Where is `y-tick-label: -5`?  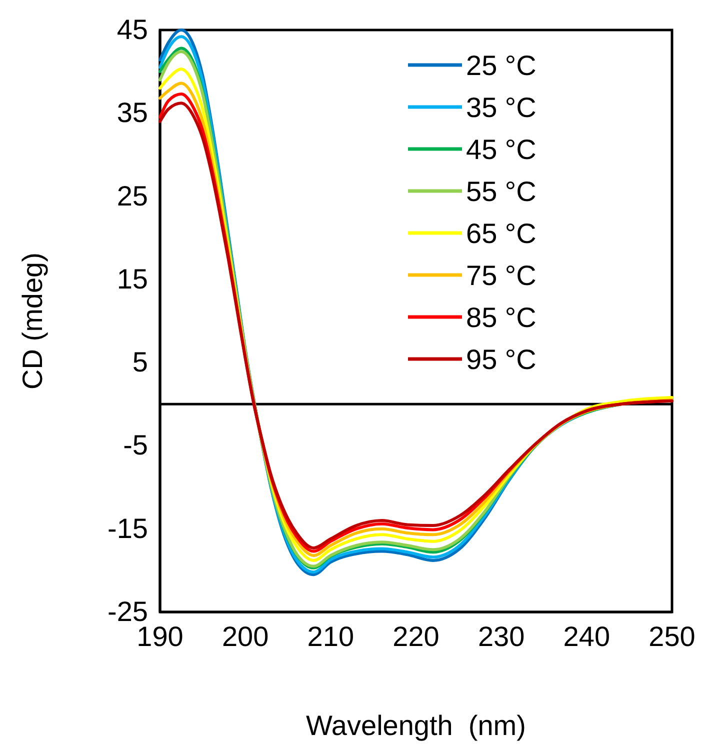
y-tick-label: -5 is located at coordinates (135, 445).